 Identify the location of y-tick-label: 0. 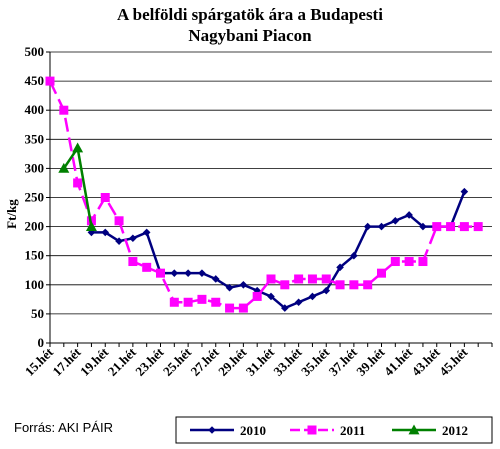
(41, 342).